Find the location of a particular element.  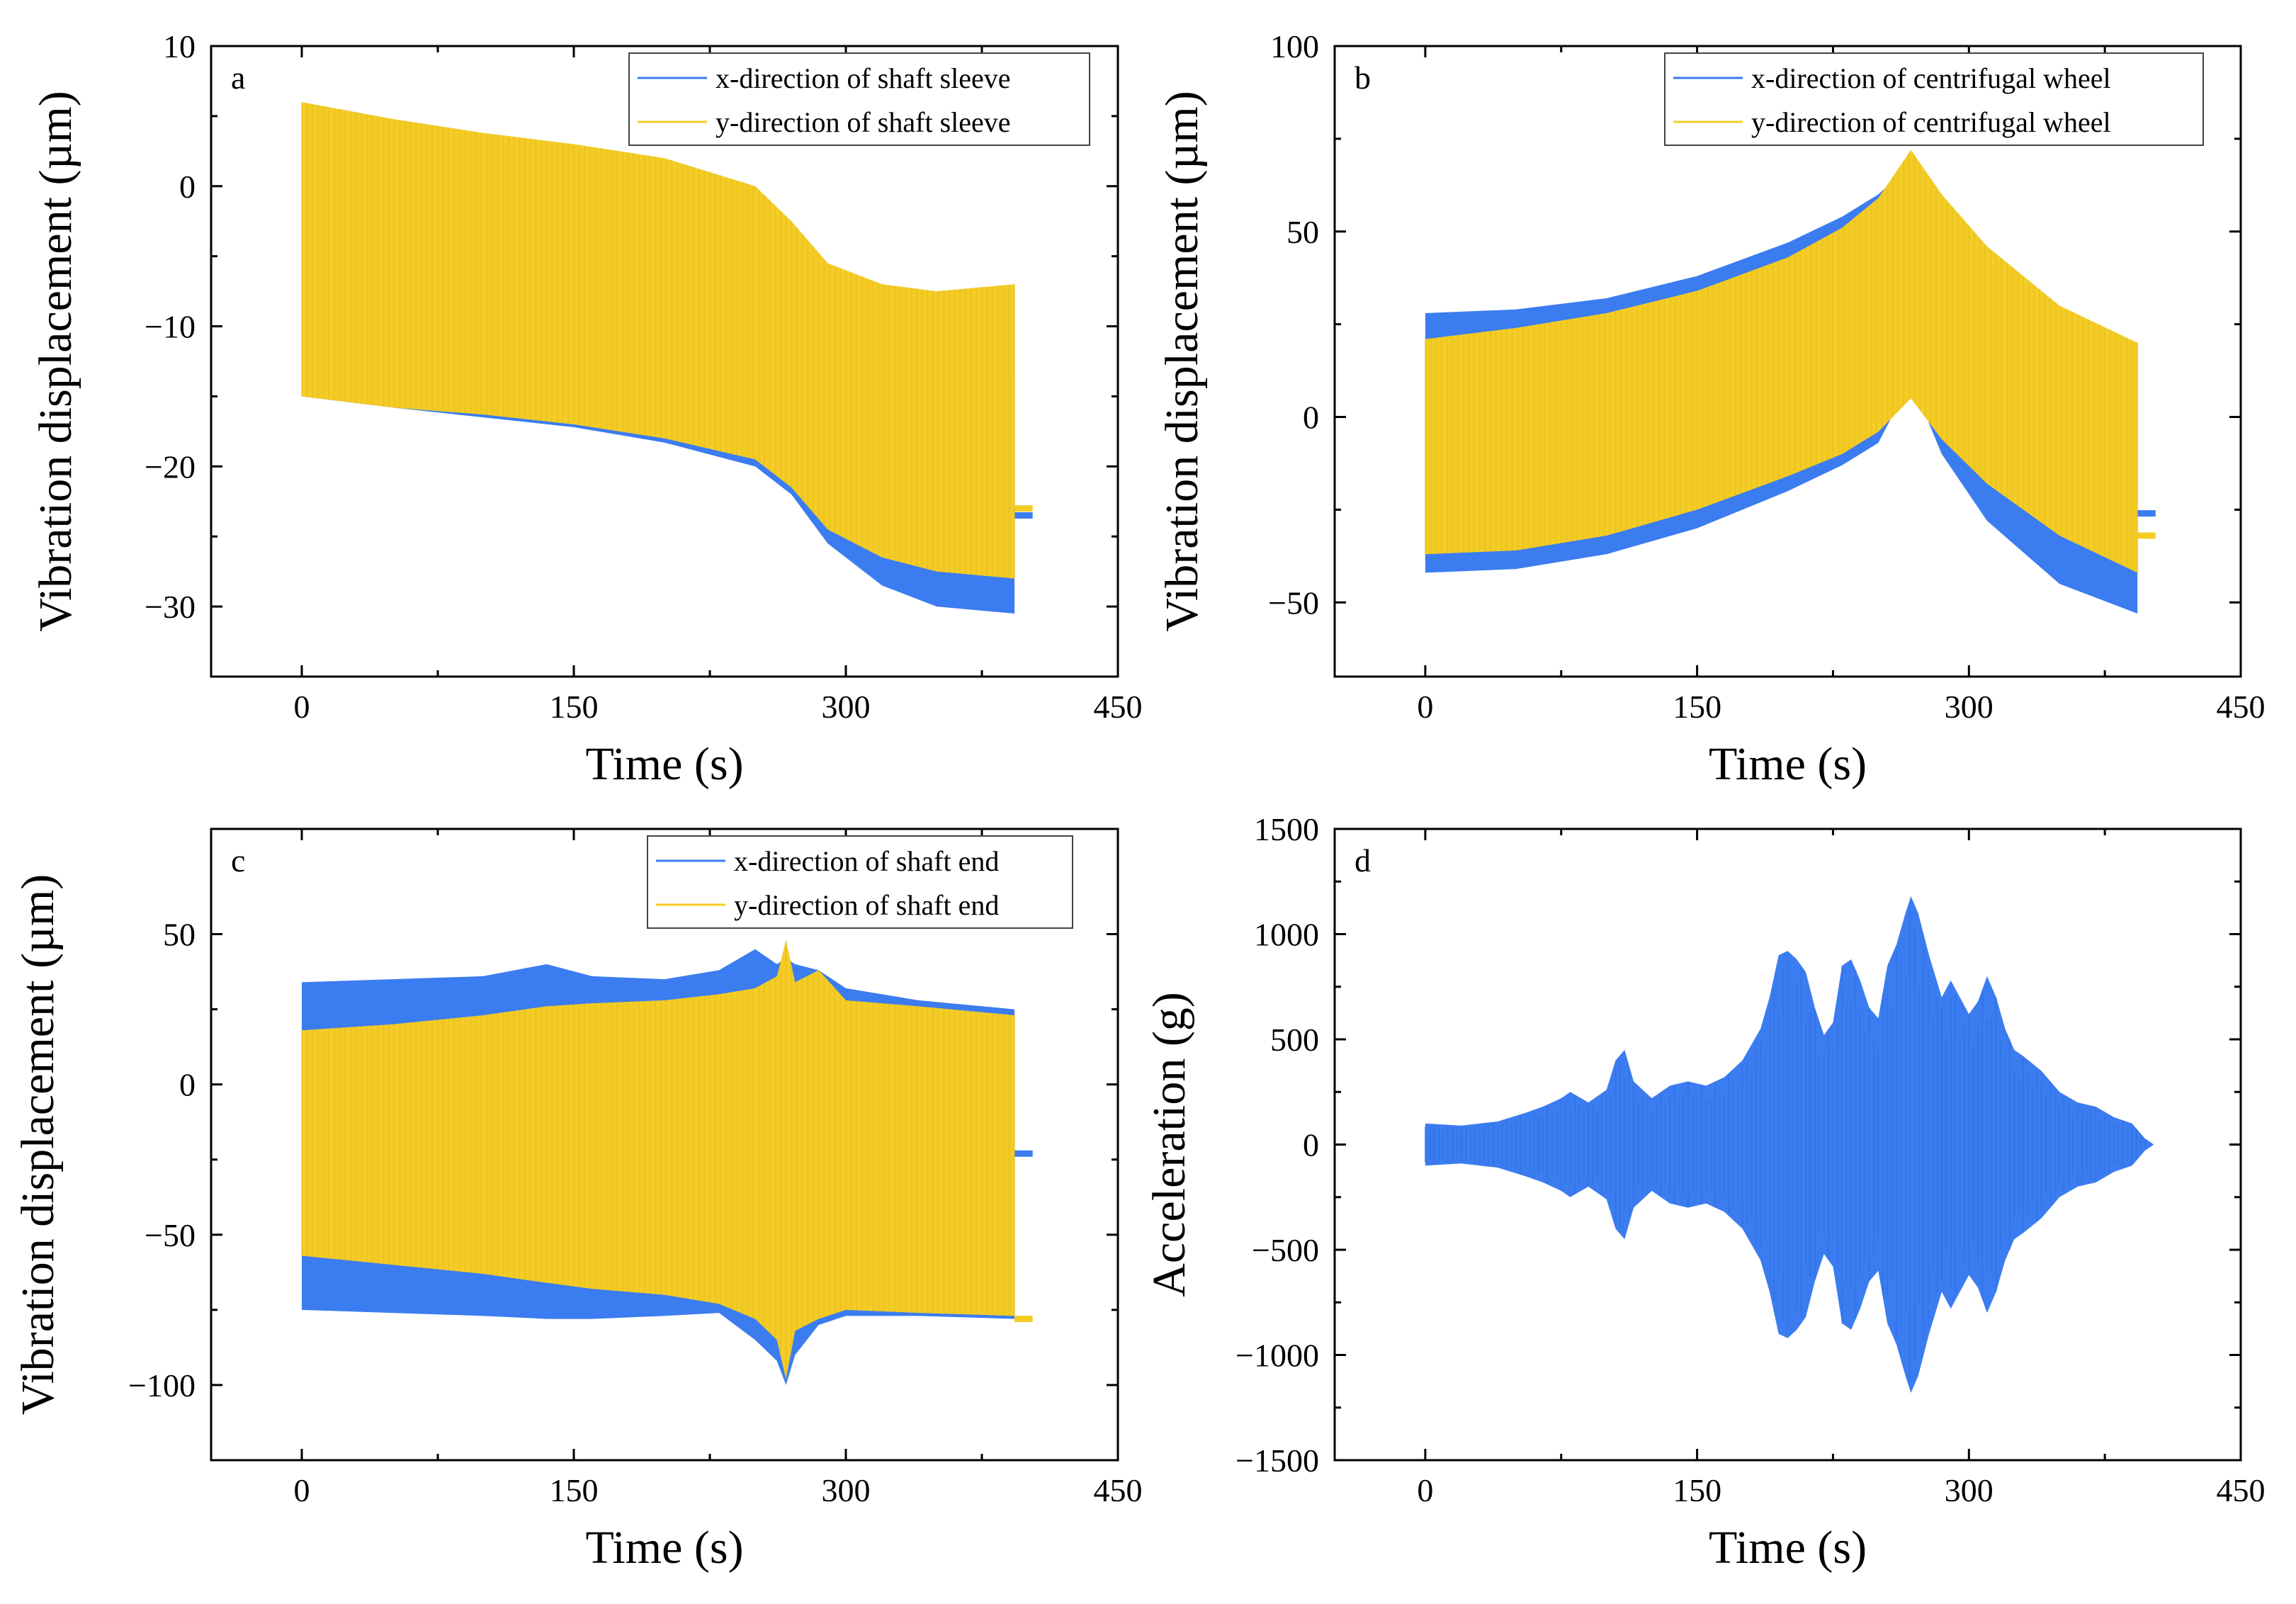

legend-entry: y-direction of shaft sleeve is located at coordinates (863, 122).